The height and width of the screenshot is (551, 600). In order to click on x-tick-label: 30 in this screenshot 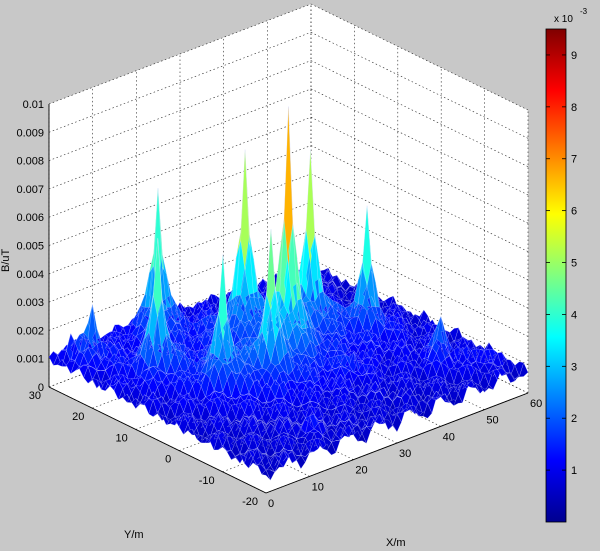, I will do `click(405, 454)`.